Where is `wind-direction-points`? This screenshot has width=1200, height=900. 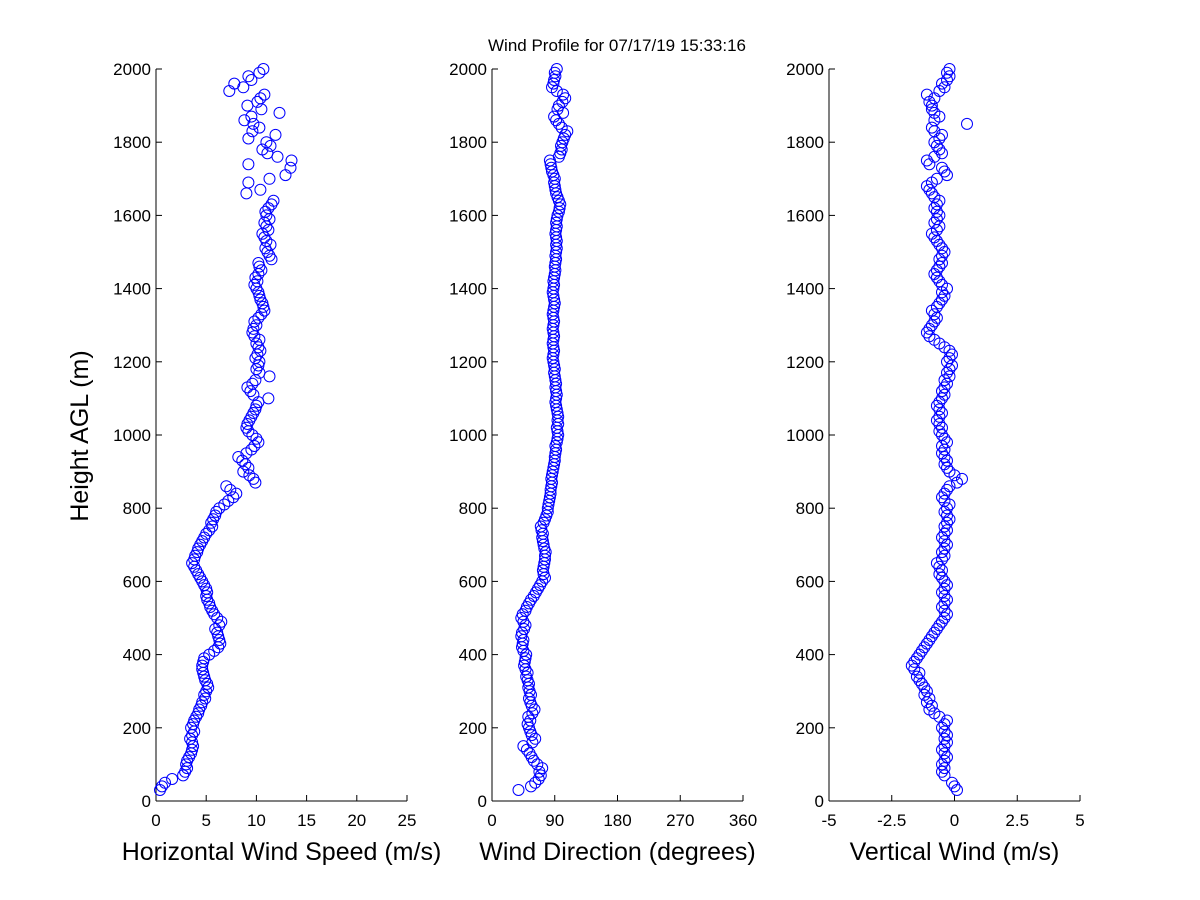
wind-direction-points is located at coordinates (543, 429).